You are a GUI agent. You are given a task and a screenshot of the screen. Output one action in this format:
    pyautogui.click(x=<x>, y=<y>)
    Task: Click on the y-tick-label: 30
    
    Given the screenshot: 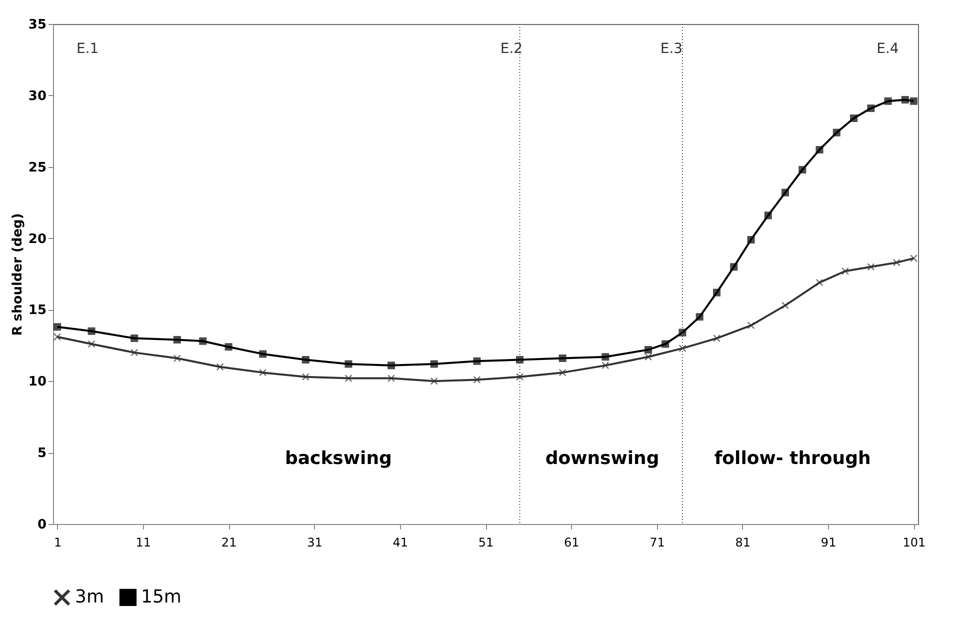 What is the action you would take?
    pyautogui.click(x=37, y=96)
    